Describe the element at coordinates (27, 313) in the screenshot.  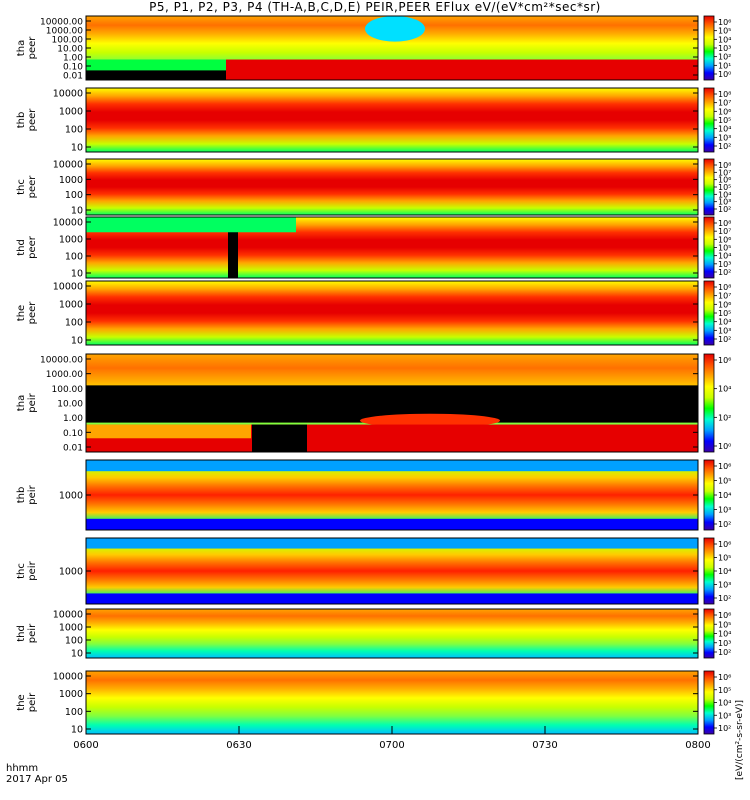
I see `y-axis-label: thepeer` at that location.